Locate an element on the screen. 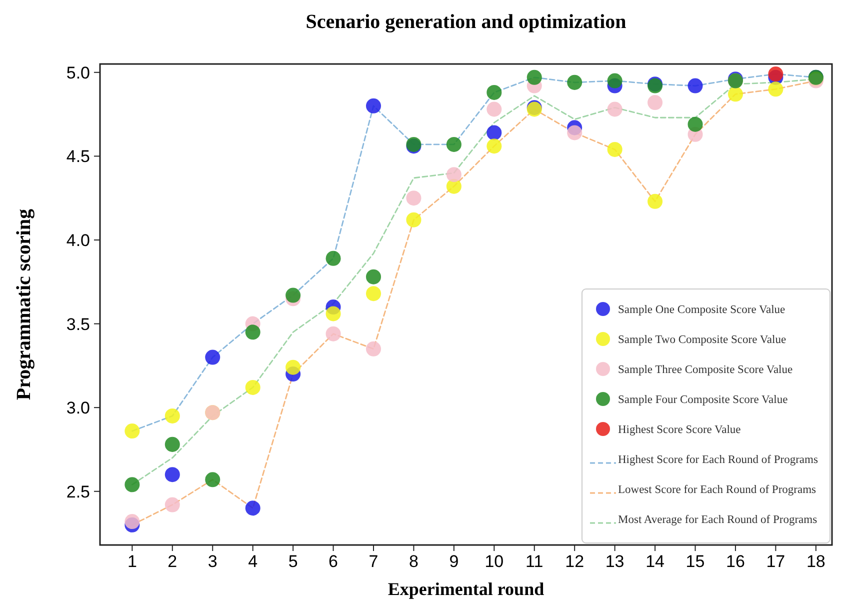 The height and width of the screenshot is (605, 842). x-tick-label: 18 is located at coordinates (816, 561).